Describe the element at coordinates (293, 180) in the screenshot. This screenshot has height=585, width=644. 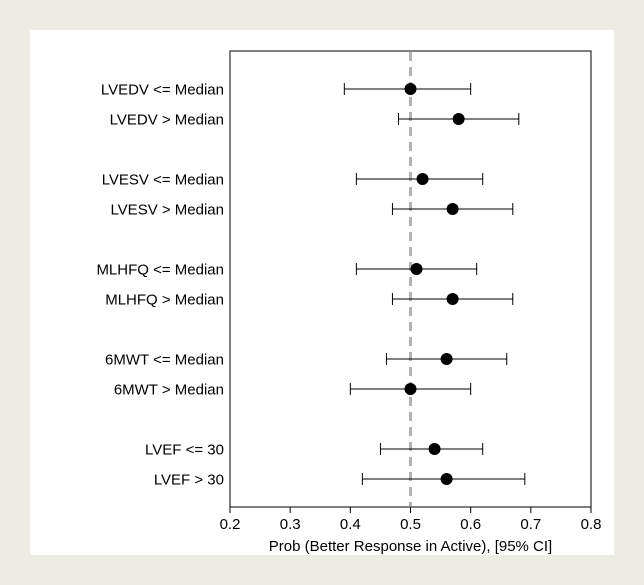
I see `forest-row: LVESV <= Median` at that location.